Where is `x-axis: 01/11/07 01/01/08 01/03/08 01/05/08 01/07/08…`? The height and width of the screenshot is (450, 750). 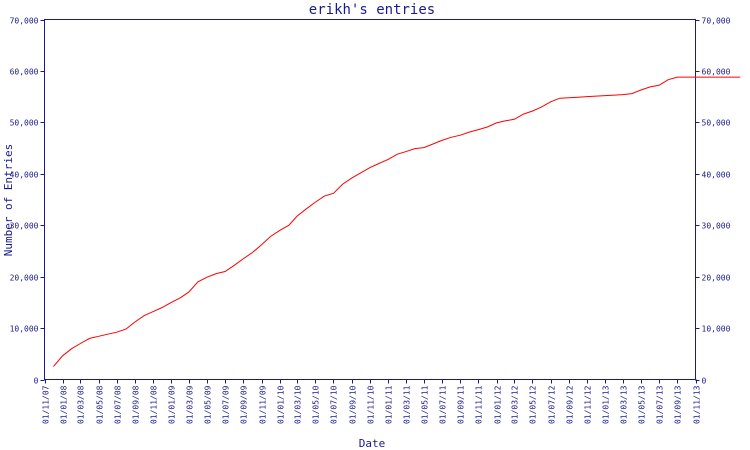 x-axis: 01/11/07 01/01/08 01/03/08 01/05/08 01/07/08… is located at coordinates (372, 401).